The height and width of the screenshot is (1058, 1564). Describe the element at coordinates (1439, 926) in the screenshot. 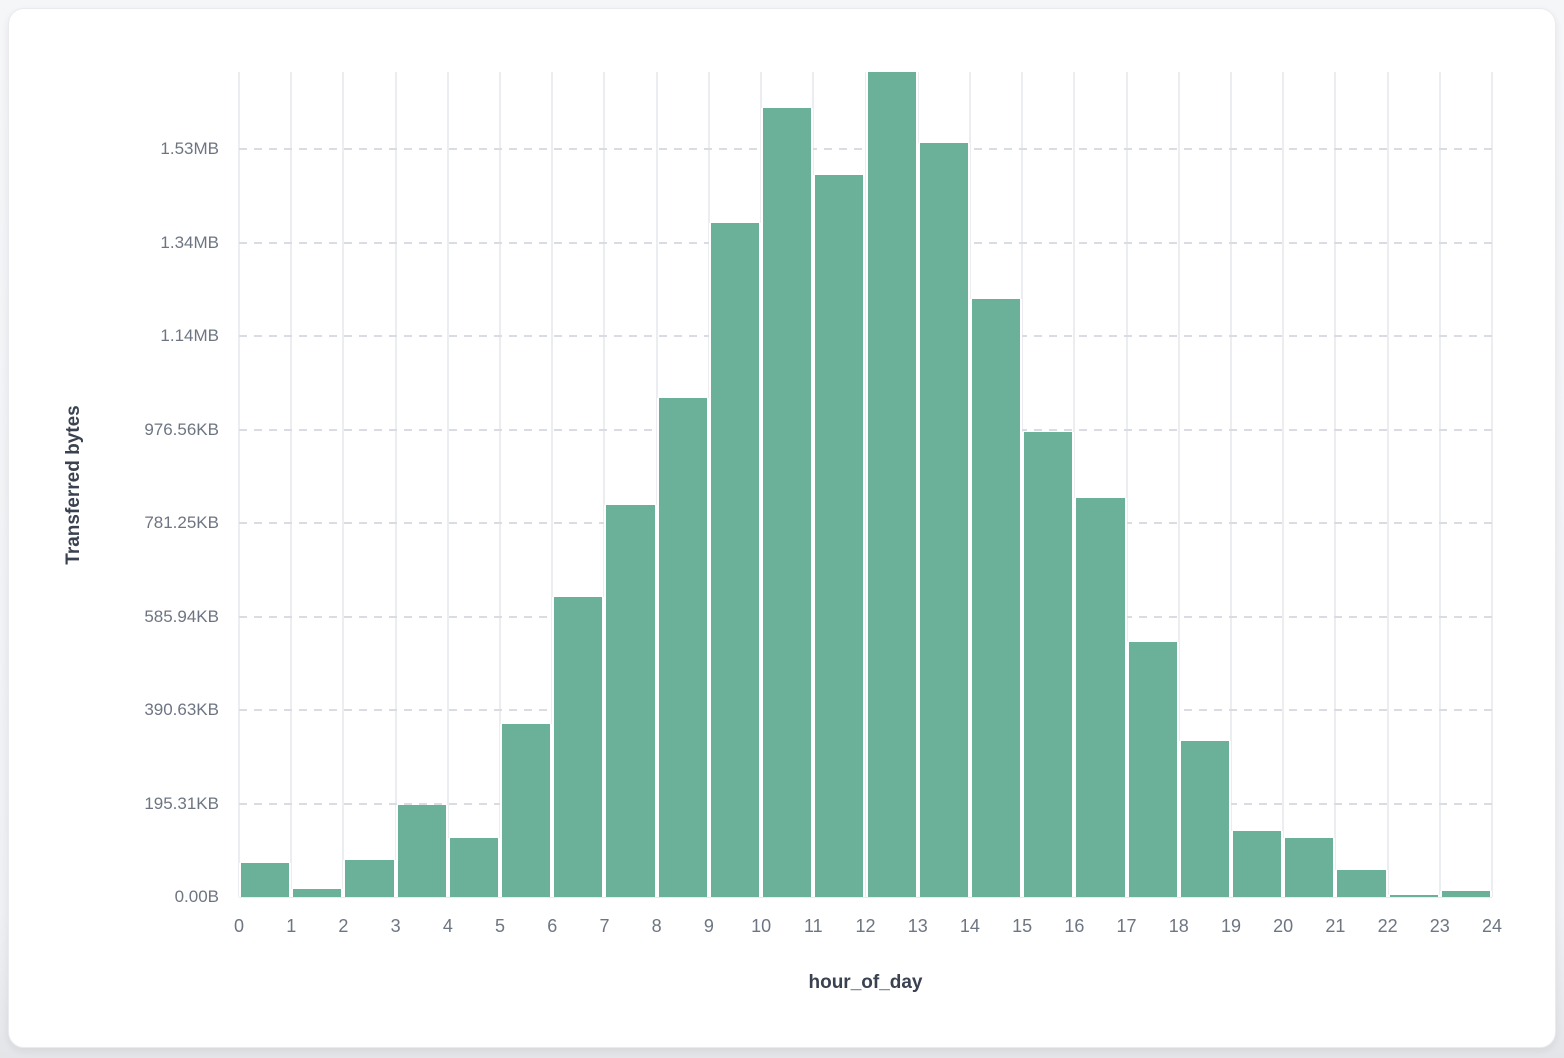

I see `x-tick-label-23: 23` at that location.